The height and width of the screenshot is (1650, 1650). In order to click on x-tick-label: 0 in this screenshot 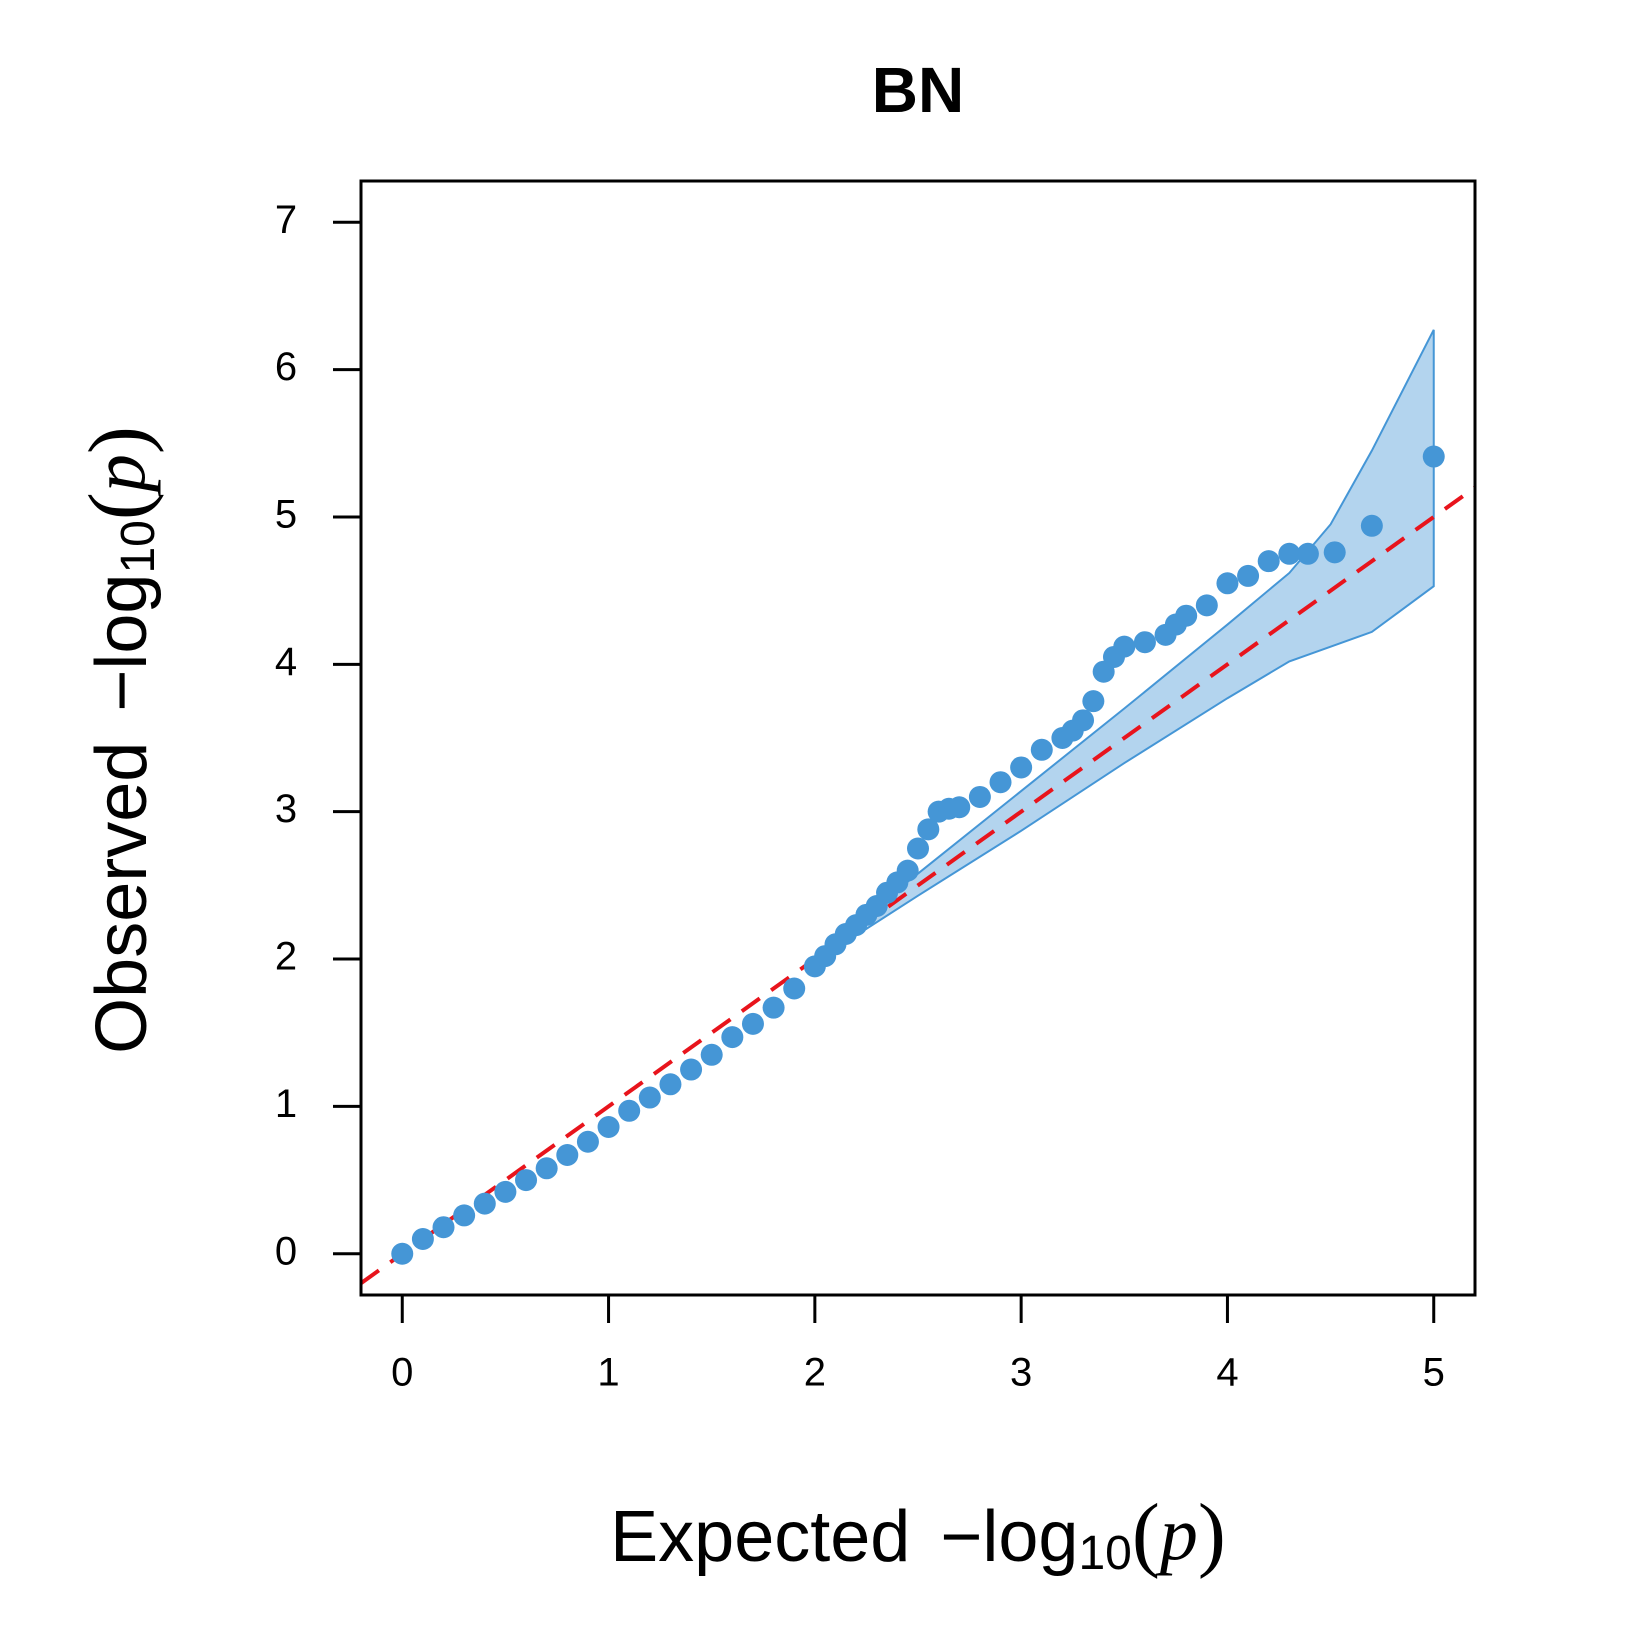, I will do `click(402, 1373)`.